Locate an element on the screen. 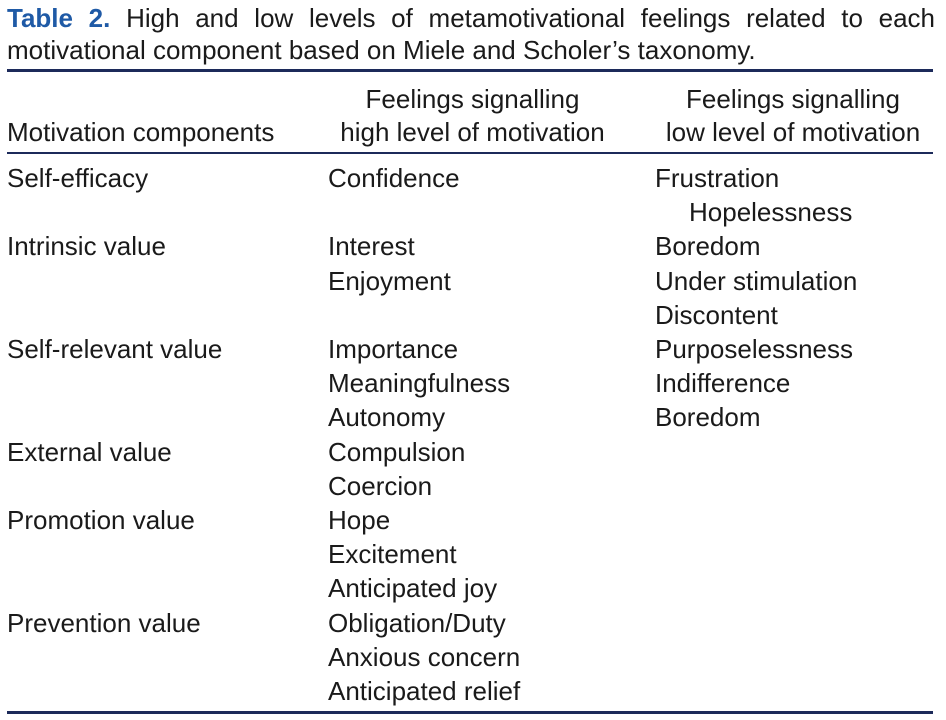 The width and height of the screenshot is (946, 720). row-label: Self-relevant value is located at coordinates (115, 349).